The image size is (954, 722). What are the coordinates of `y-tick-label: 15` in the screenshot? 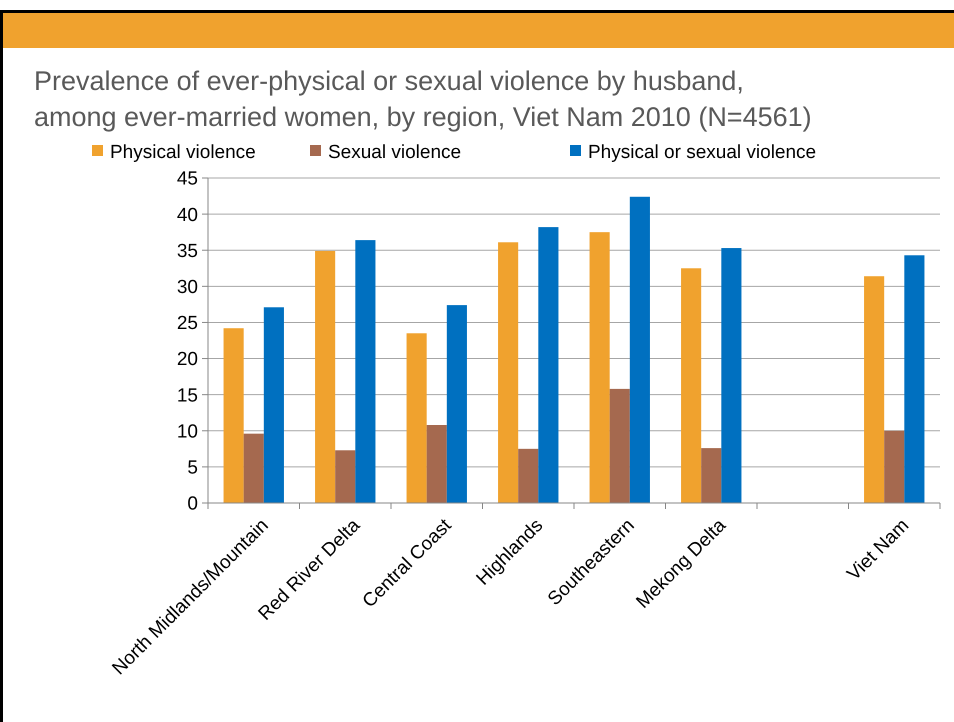 It's located at (187, 395).